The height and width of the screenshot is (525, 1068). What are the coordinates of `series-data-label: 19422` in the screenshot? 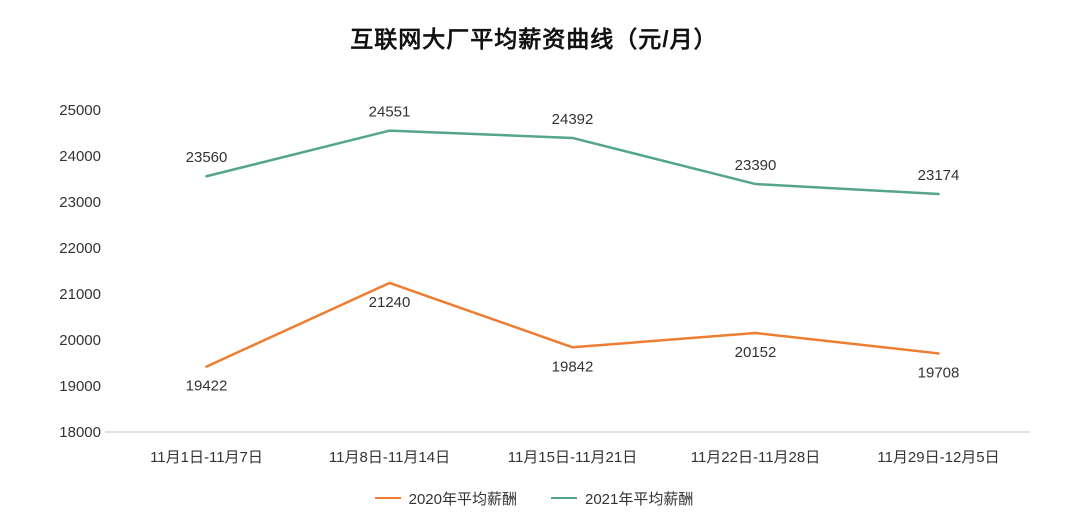 It's located at (207, 386).